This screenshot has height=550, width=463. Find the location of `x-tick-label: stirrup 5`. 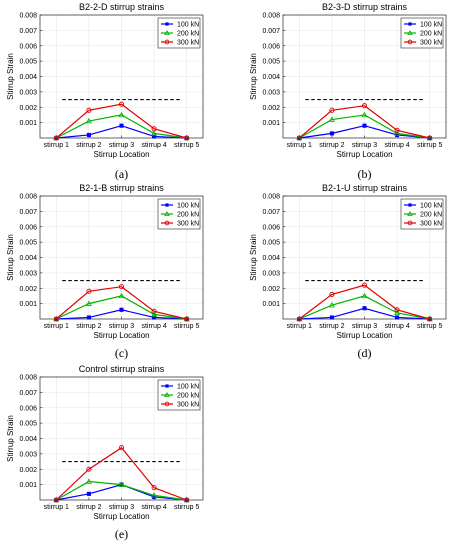

x-tick-label: stirrup 5 is located at coordinates (429, 145).